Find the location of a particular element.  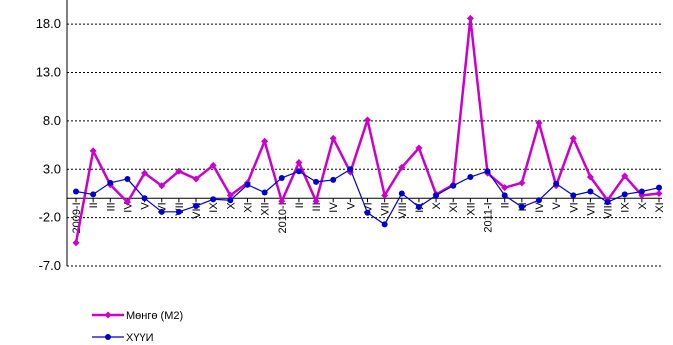

y-tick-label: -7.0 is located at coordinates (50, 265).